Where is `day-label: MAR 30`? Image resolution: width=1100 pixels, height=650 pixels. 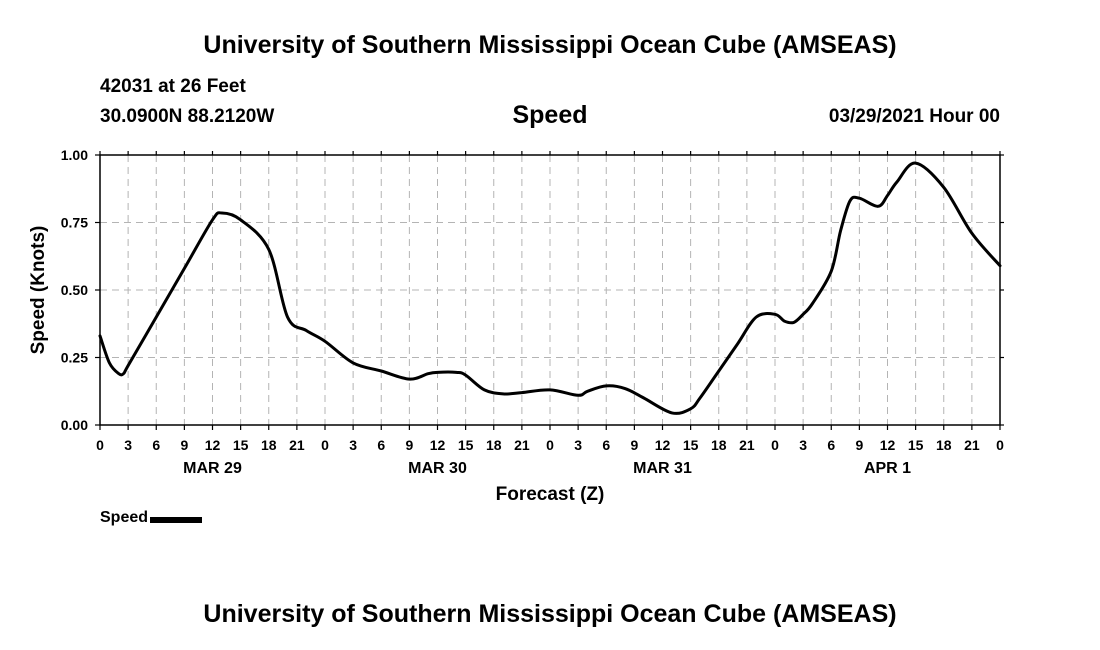
day-label: MAR 30 is located at coordinates (437, 468).